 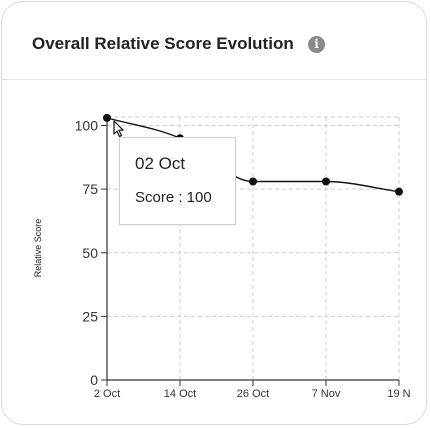 What do you see at coordinates (253, 394) in the screenshot?
I see `x-tick-label: 26 Oct` at bounding box center [253, 394].